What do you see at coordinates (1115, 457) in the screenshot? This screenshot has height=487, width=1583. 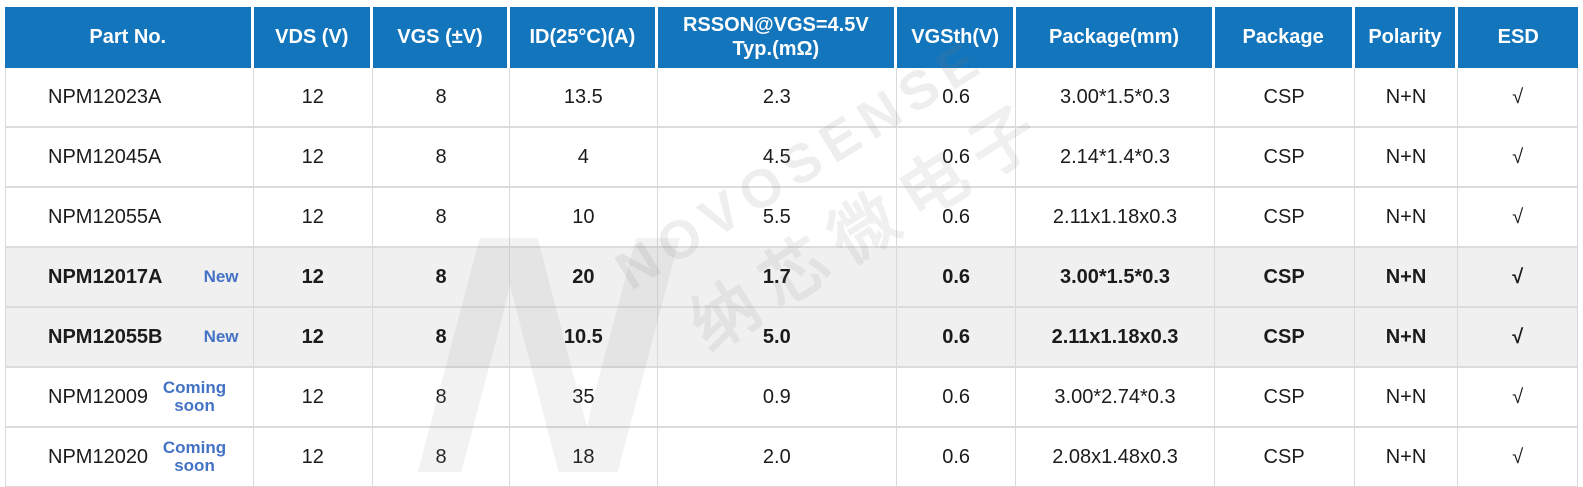 I see `cell-package-mm: 2.08x1.48x0.3` at bounding box center [1115, 457].